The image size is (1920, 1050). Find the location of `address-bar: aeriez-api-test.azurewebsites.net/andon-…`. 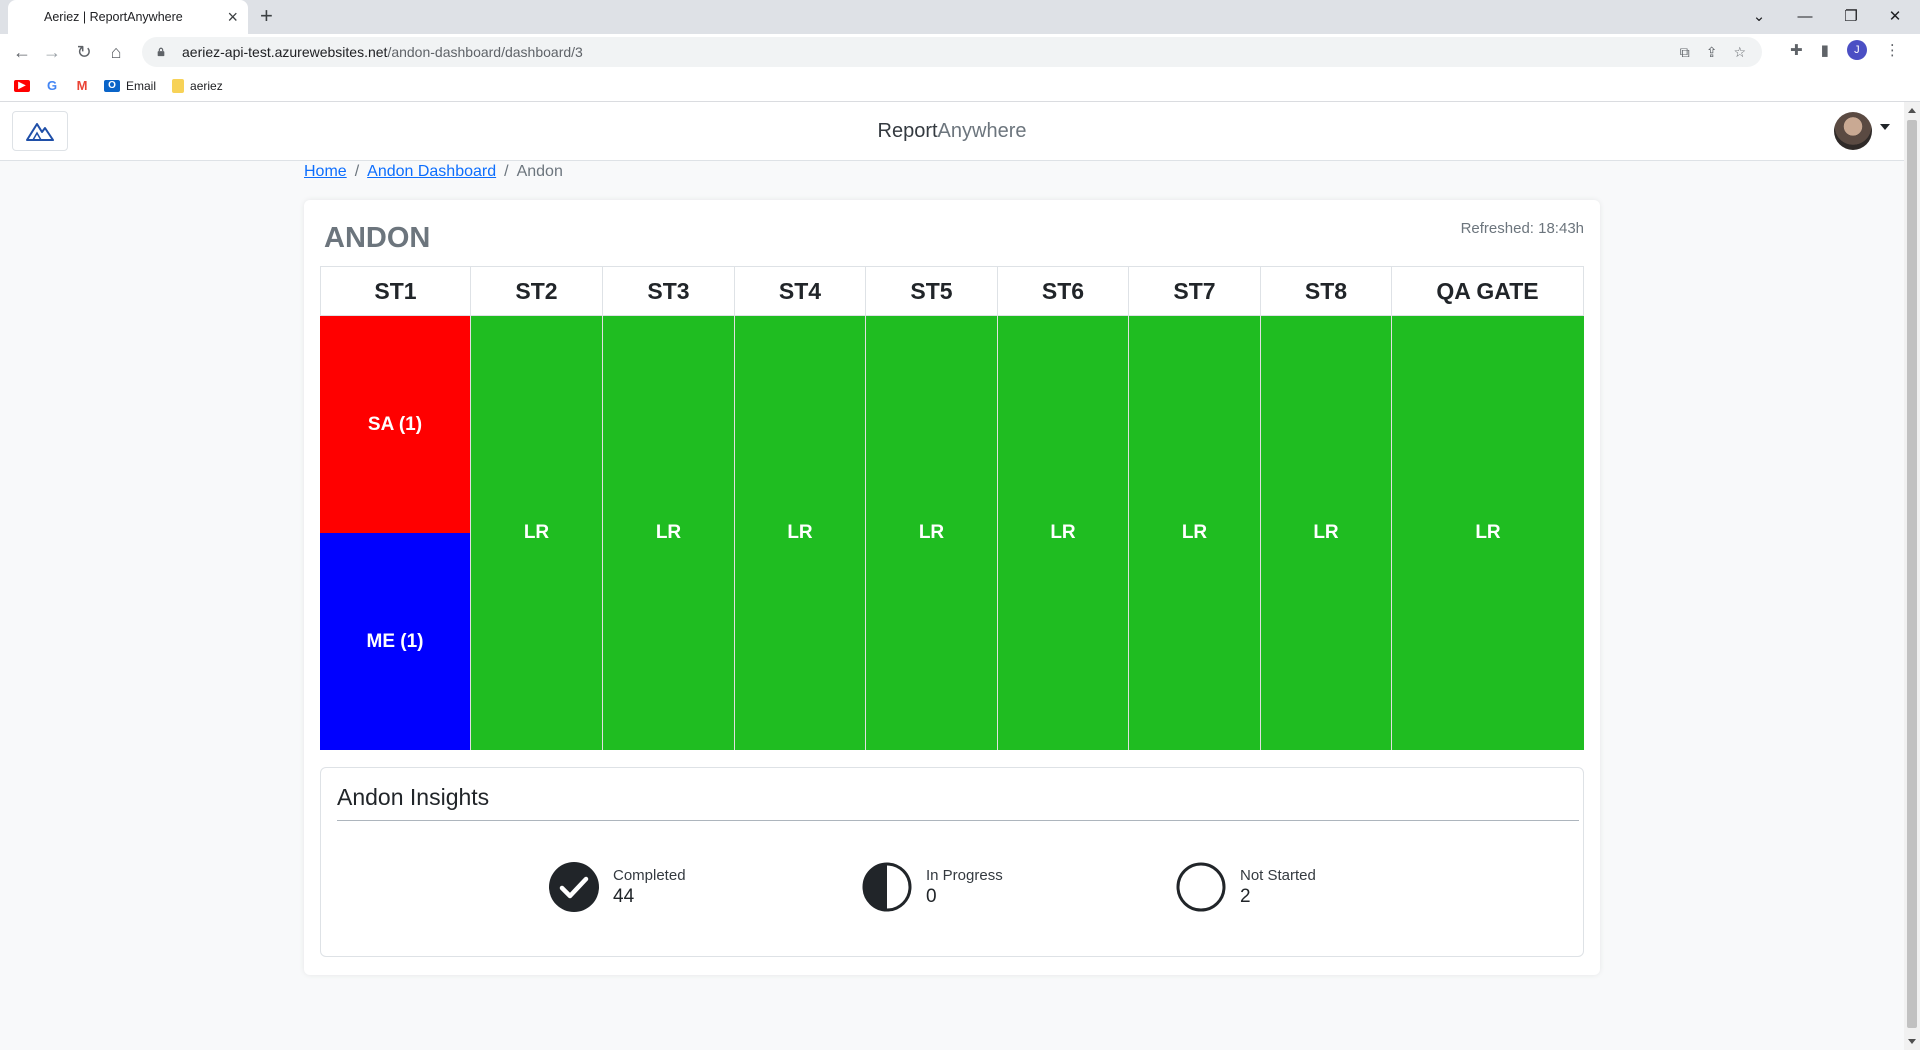

address-bar: aeriez-api-test.azurewebsites.net/andon-… is located at coordinates (952, 52).